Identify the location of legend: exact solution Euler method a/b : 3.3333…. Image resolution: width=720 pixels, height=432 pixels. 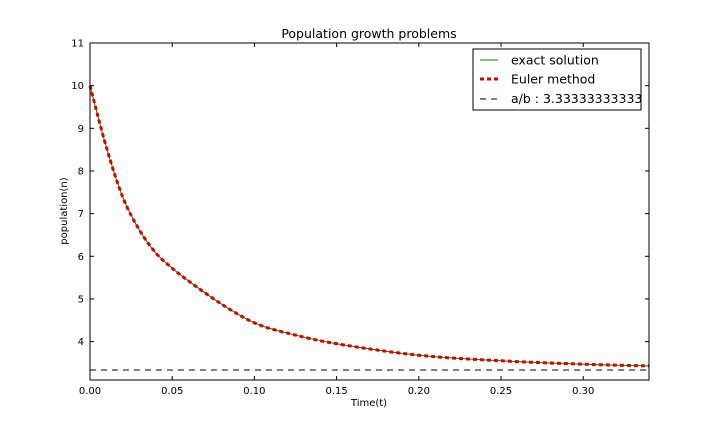
(557, 79).